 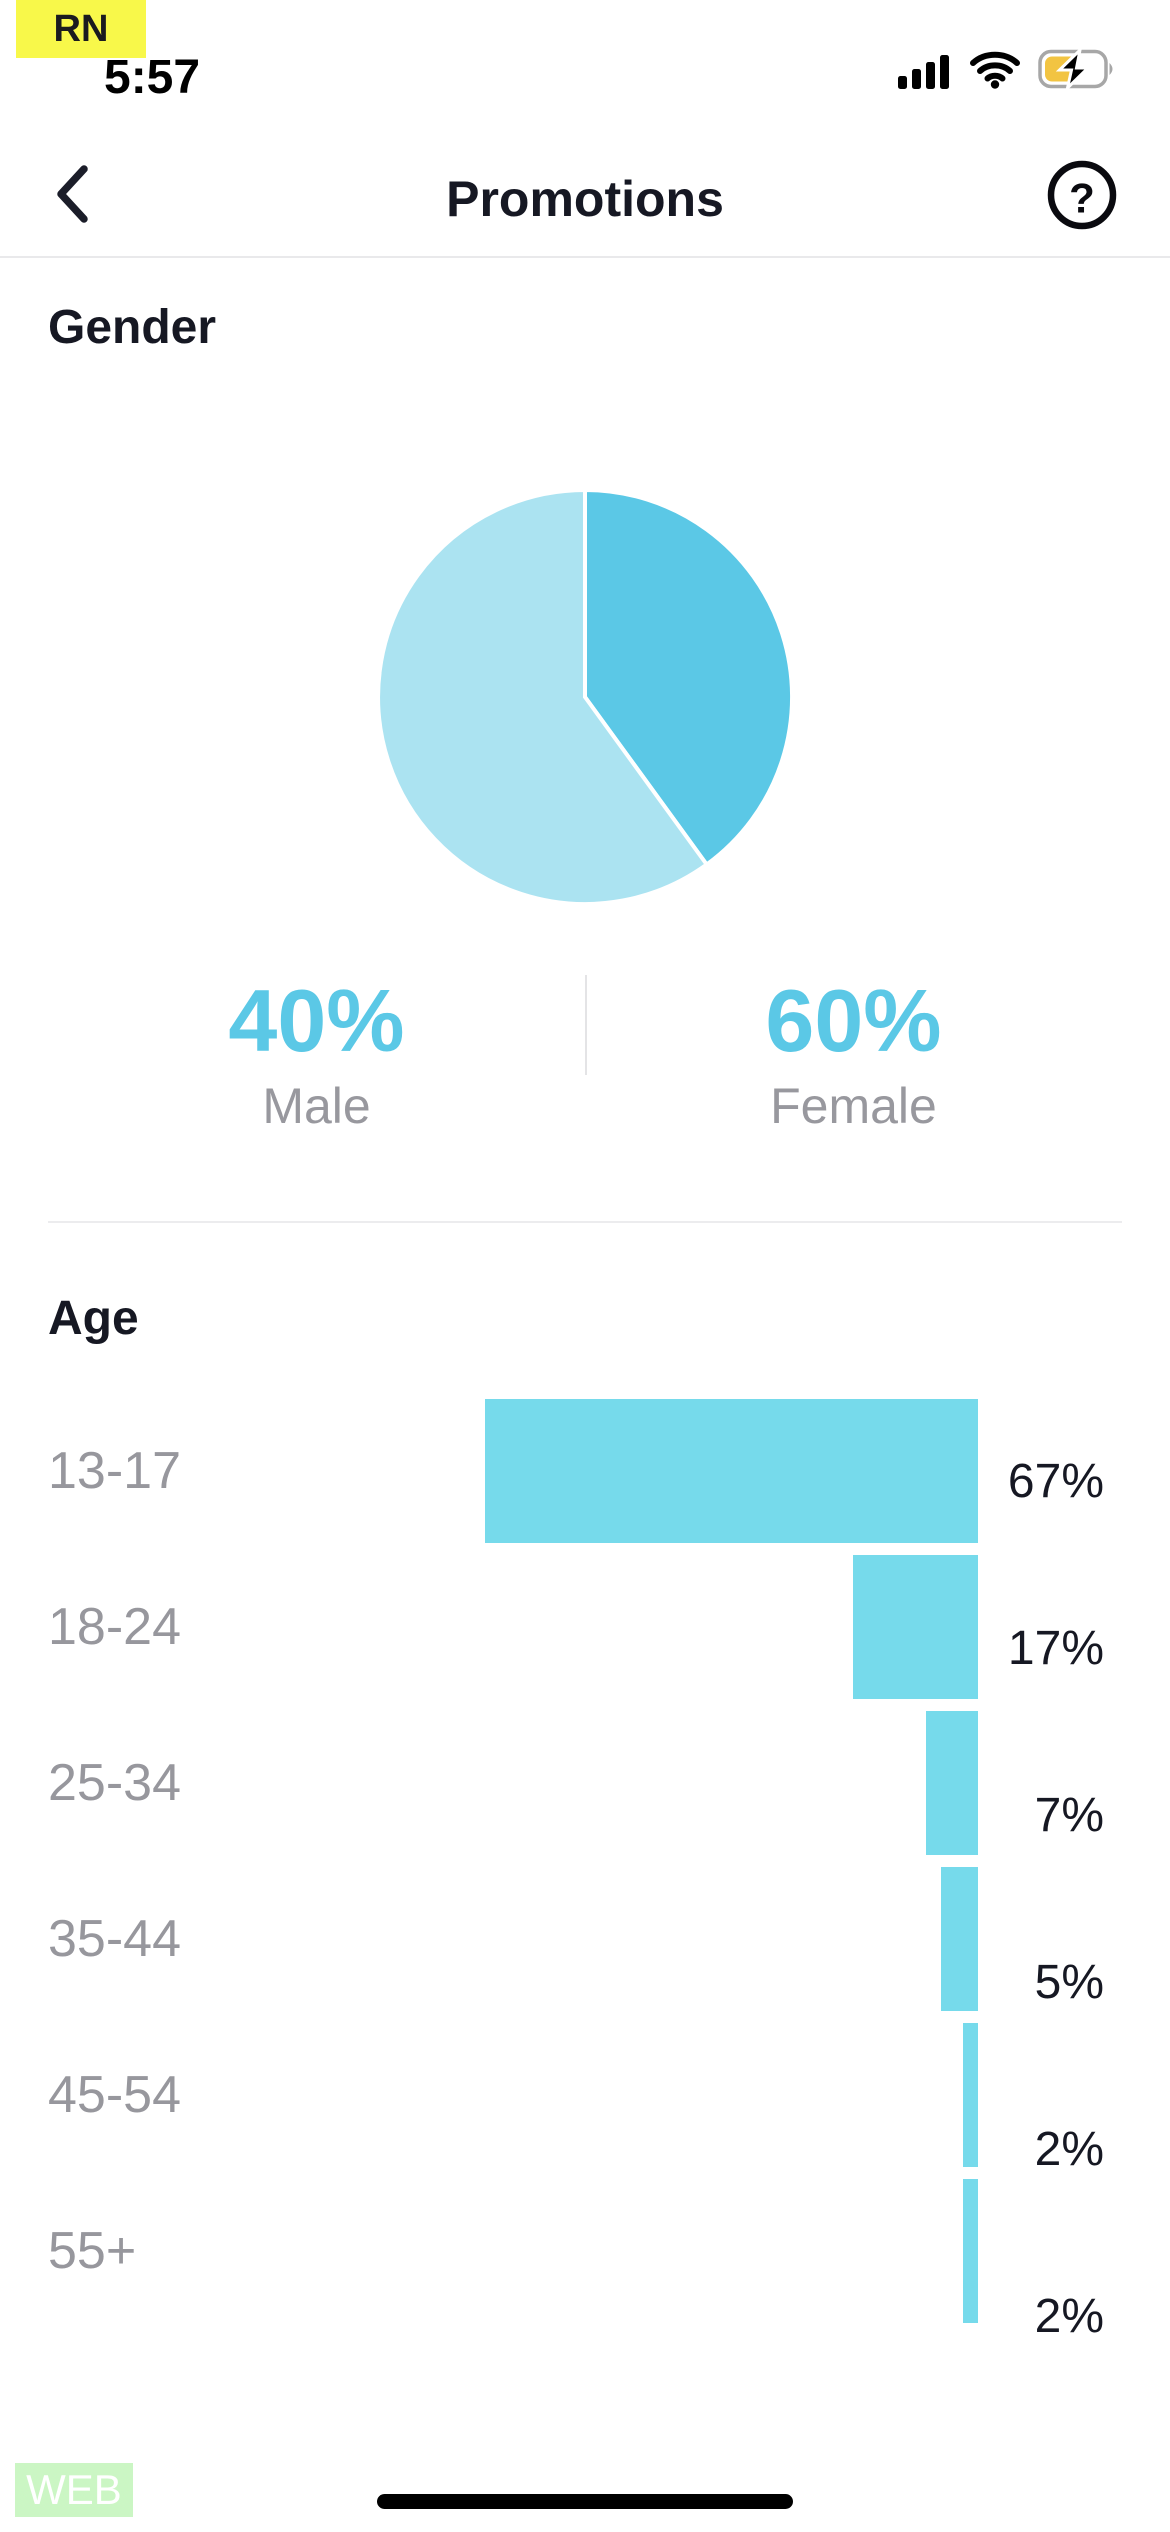 I want to click on age-group-label: 45-54, so click(x=114, y=2095).